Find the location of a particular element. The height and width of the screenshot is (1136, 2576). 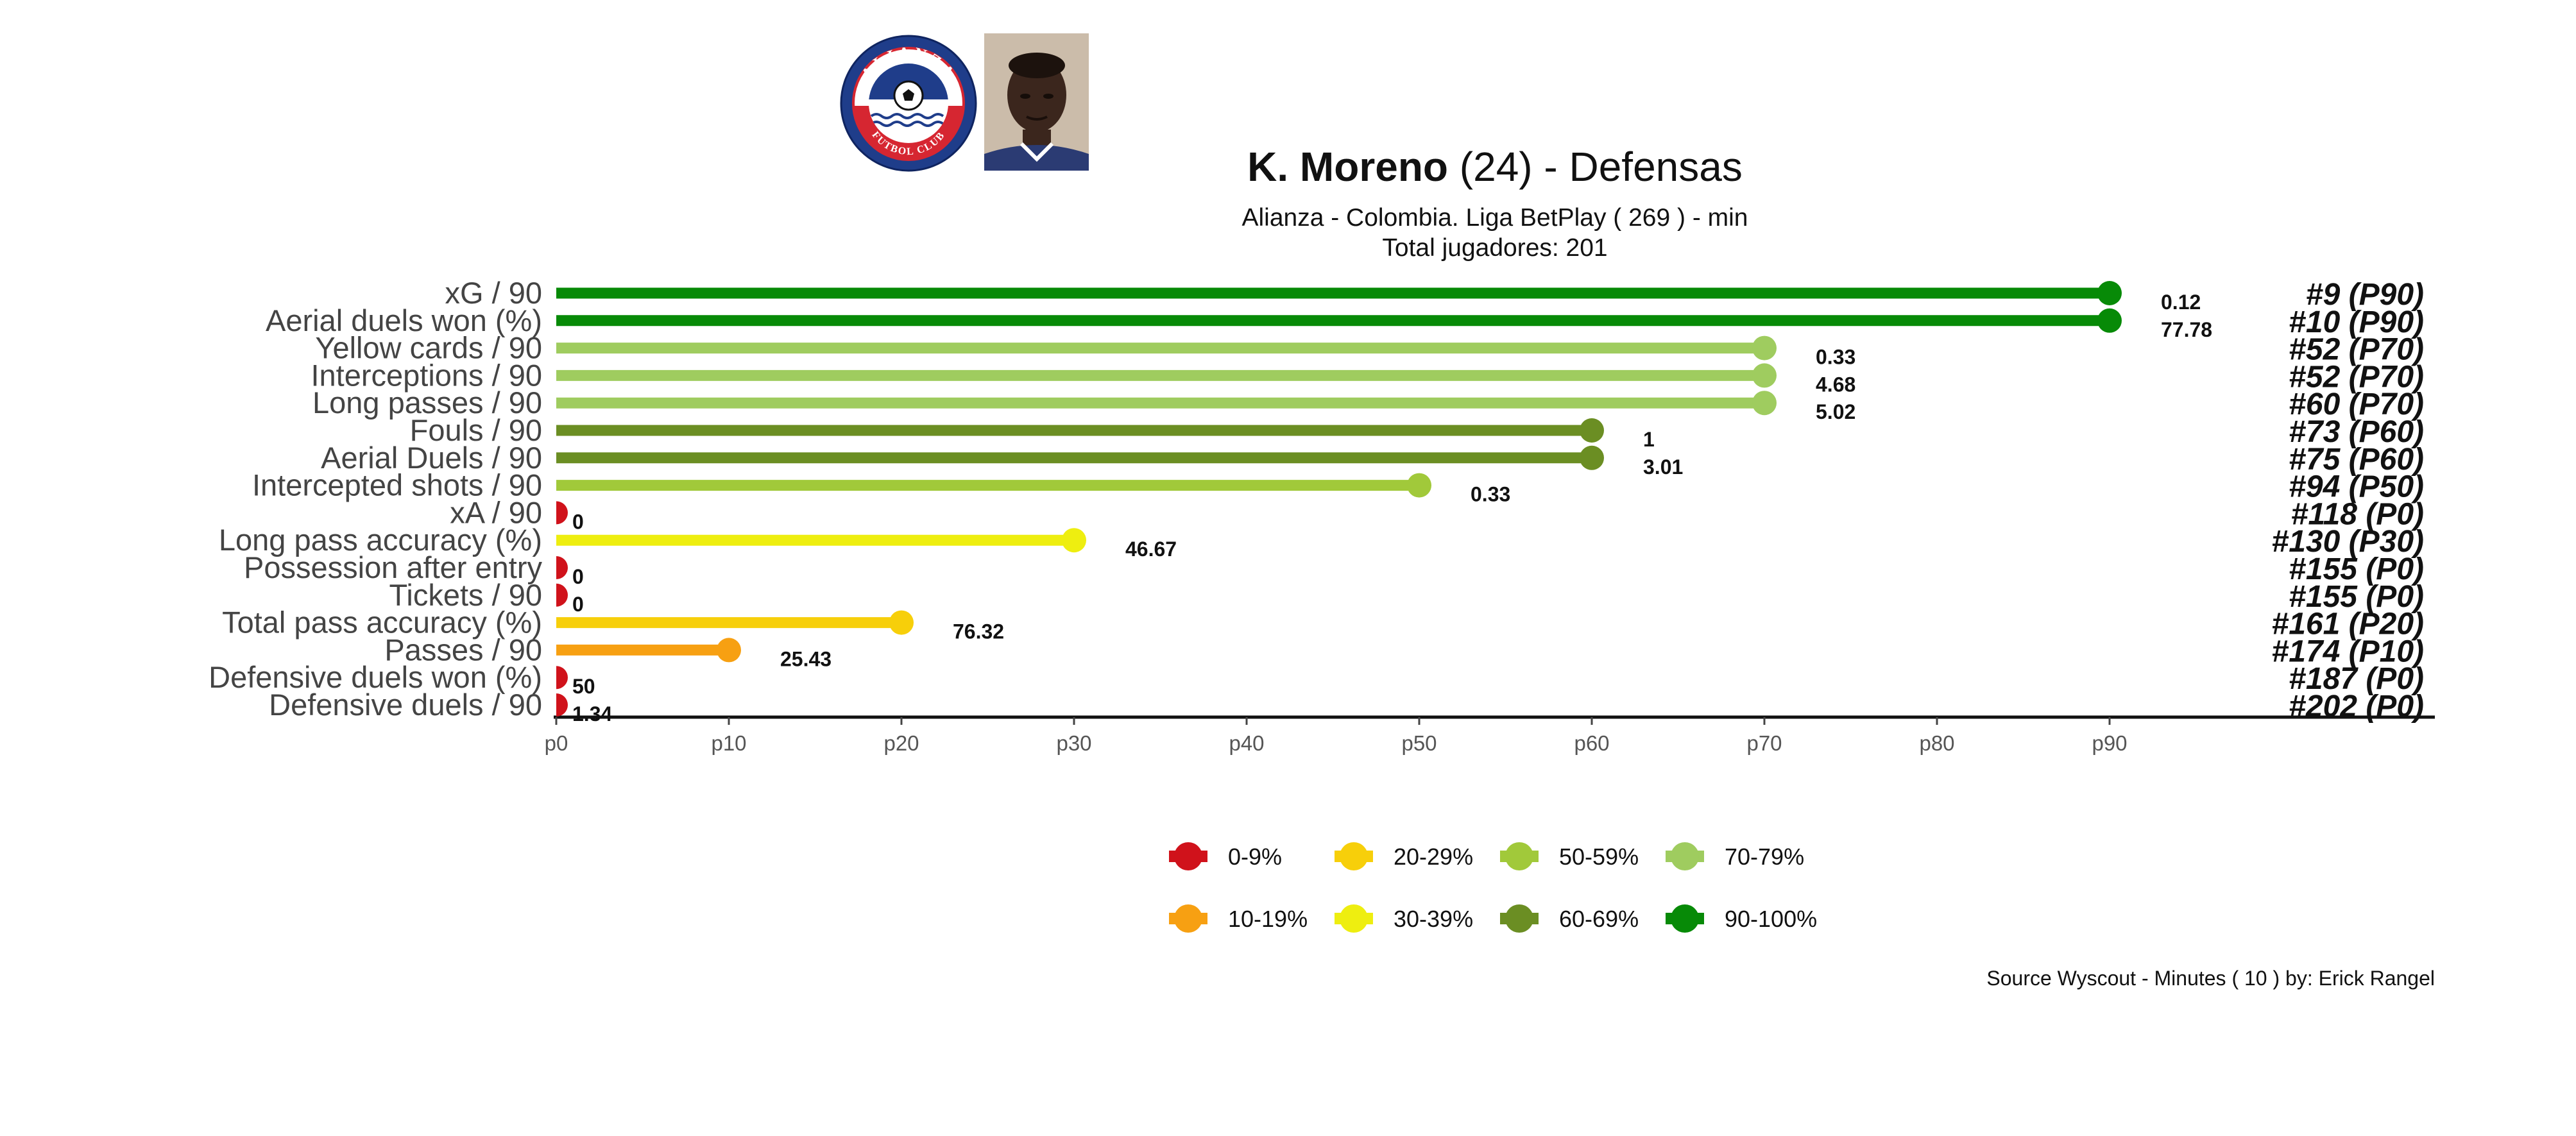

metric-label: Possession after entry is located at coordinates (393, 567).